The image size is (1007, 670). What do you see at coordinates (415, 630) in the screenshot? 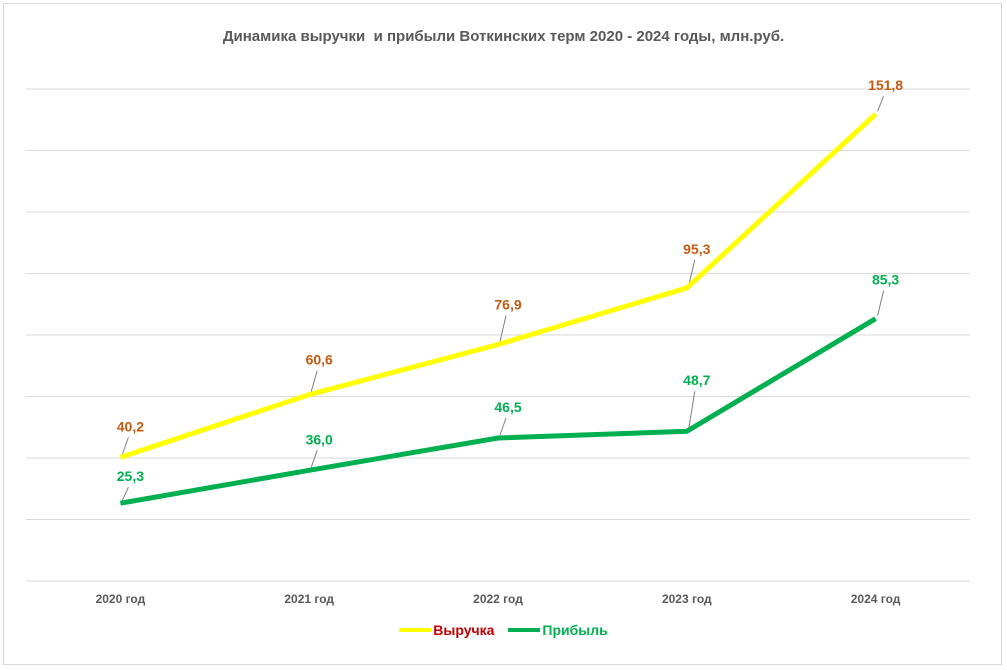
I see `legend-swatch-revenue` at bounding box center [415, 630].